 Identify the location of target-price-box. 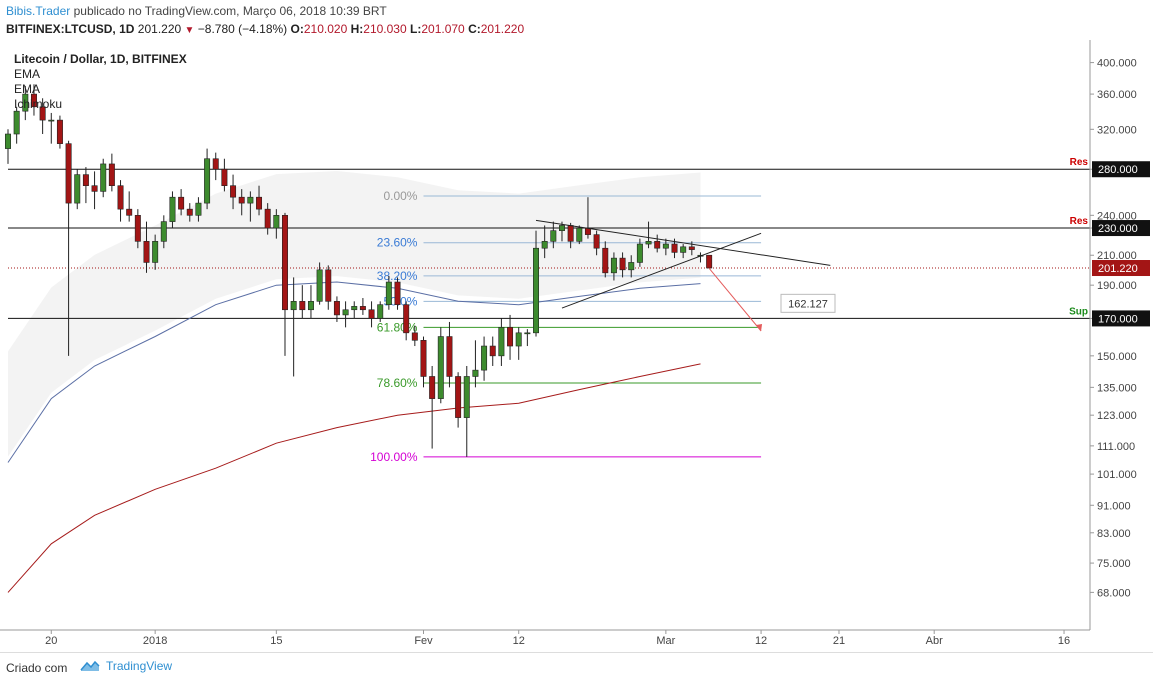
(808, 303).